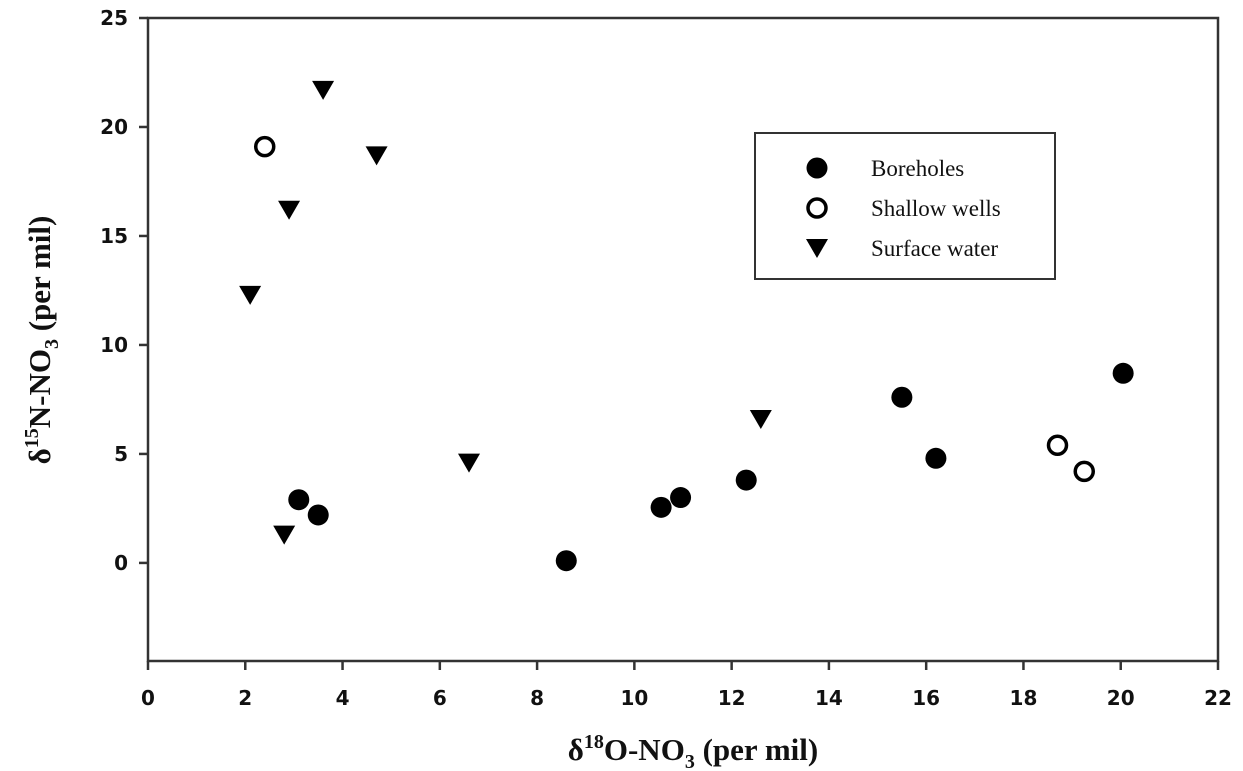 This screenshot has width=1243, height=771. Describe the element at coordinates (917, 168) in the screenshot. I see `legend-label-boreholes: Boreholes` at that location.